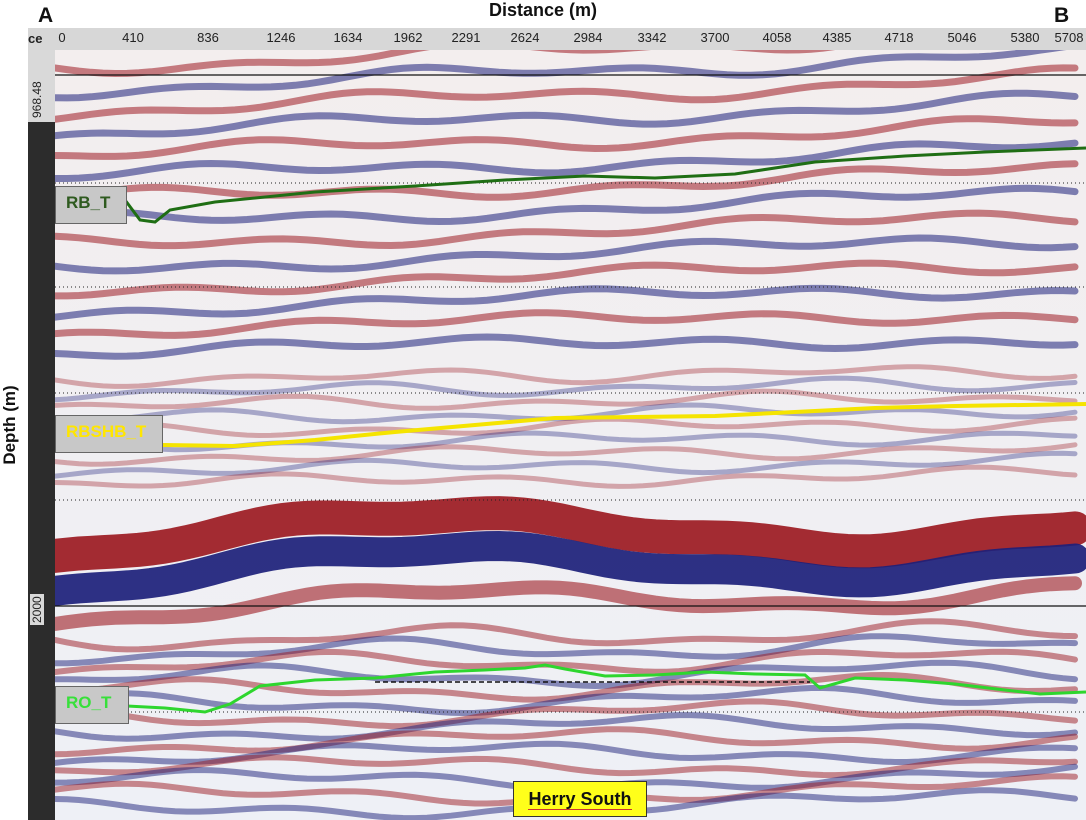  Describe the element at coordinates (37, 99) in the screenshot. I see `depth-tick-top: 968.48` at that location.